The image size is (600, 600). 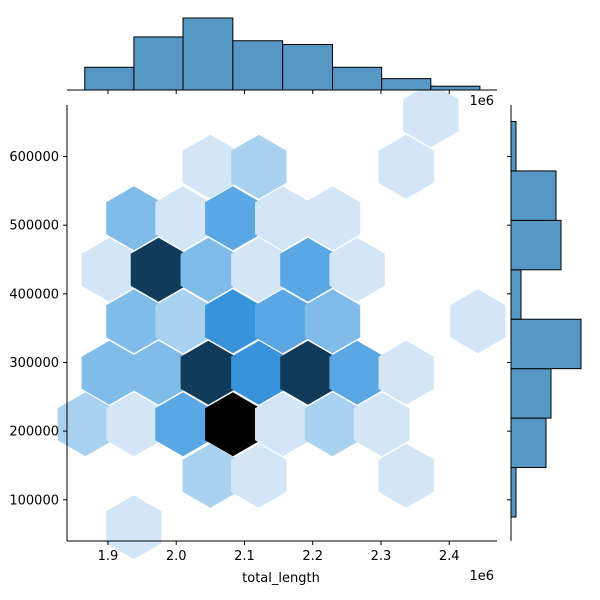 I want to click on x-tick-label: 2.0, so click(x=176, y=556).